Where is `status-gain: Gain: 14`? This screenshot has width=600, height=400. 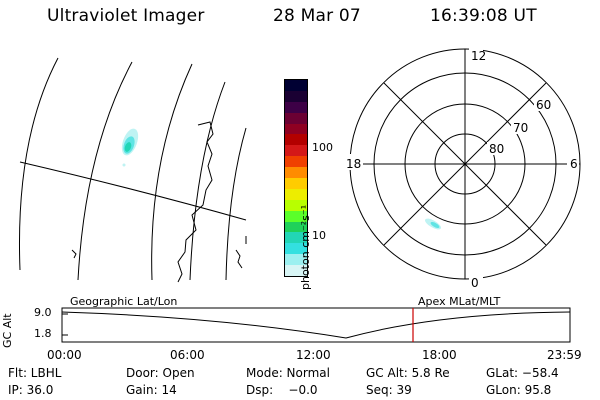 status-gain: Gain: 14 is located at coordinates (151, 390).